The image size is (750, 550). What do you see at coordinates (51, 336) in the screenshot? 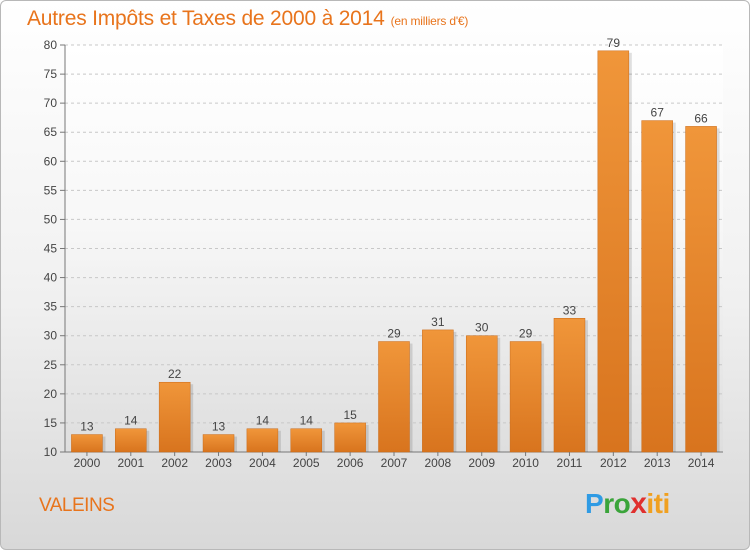
I see `y-tick-label: 30` at bounding box center [51, 336].